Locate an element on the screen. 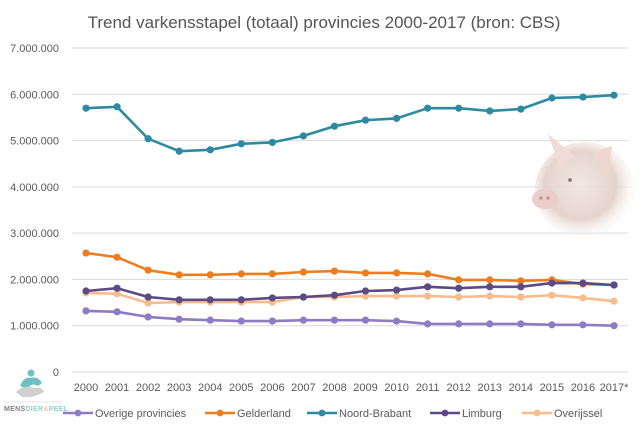  x-tick-label: 2013 is located at coordinates (490, 388).